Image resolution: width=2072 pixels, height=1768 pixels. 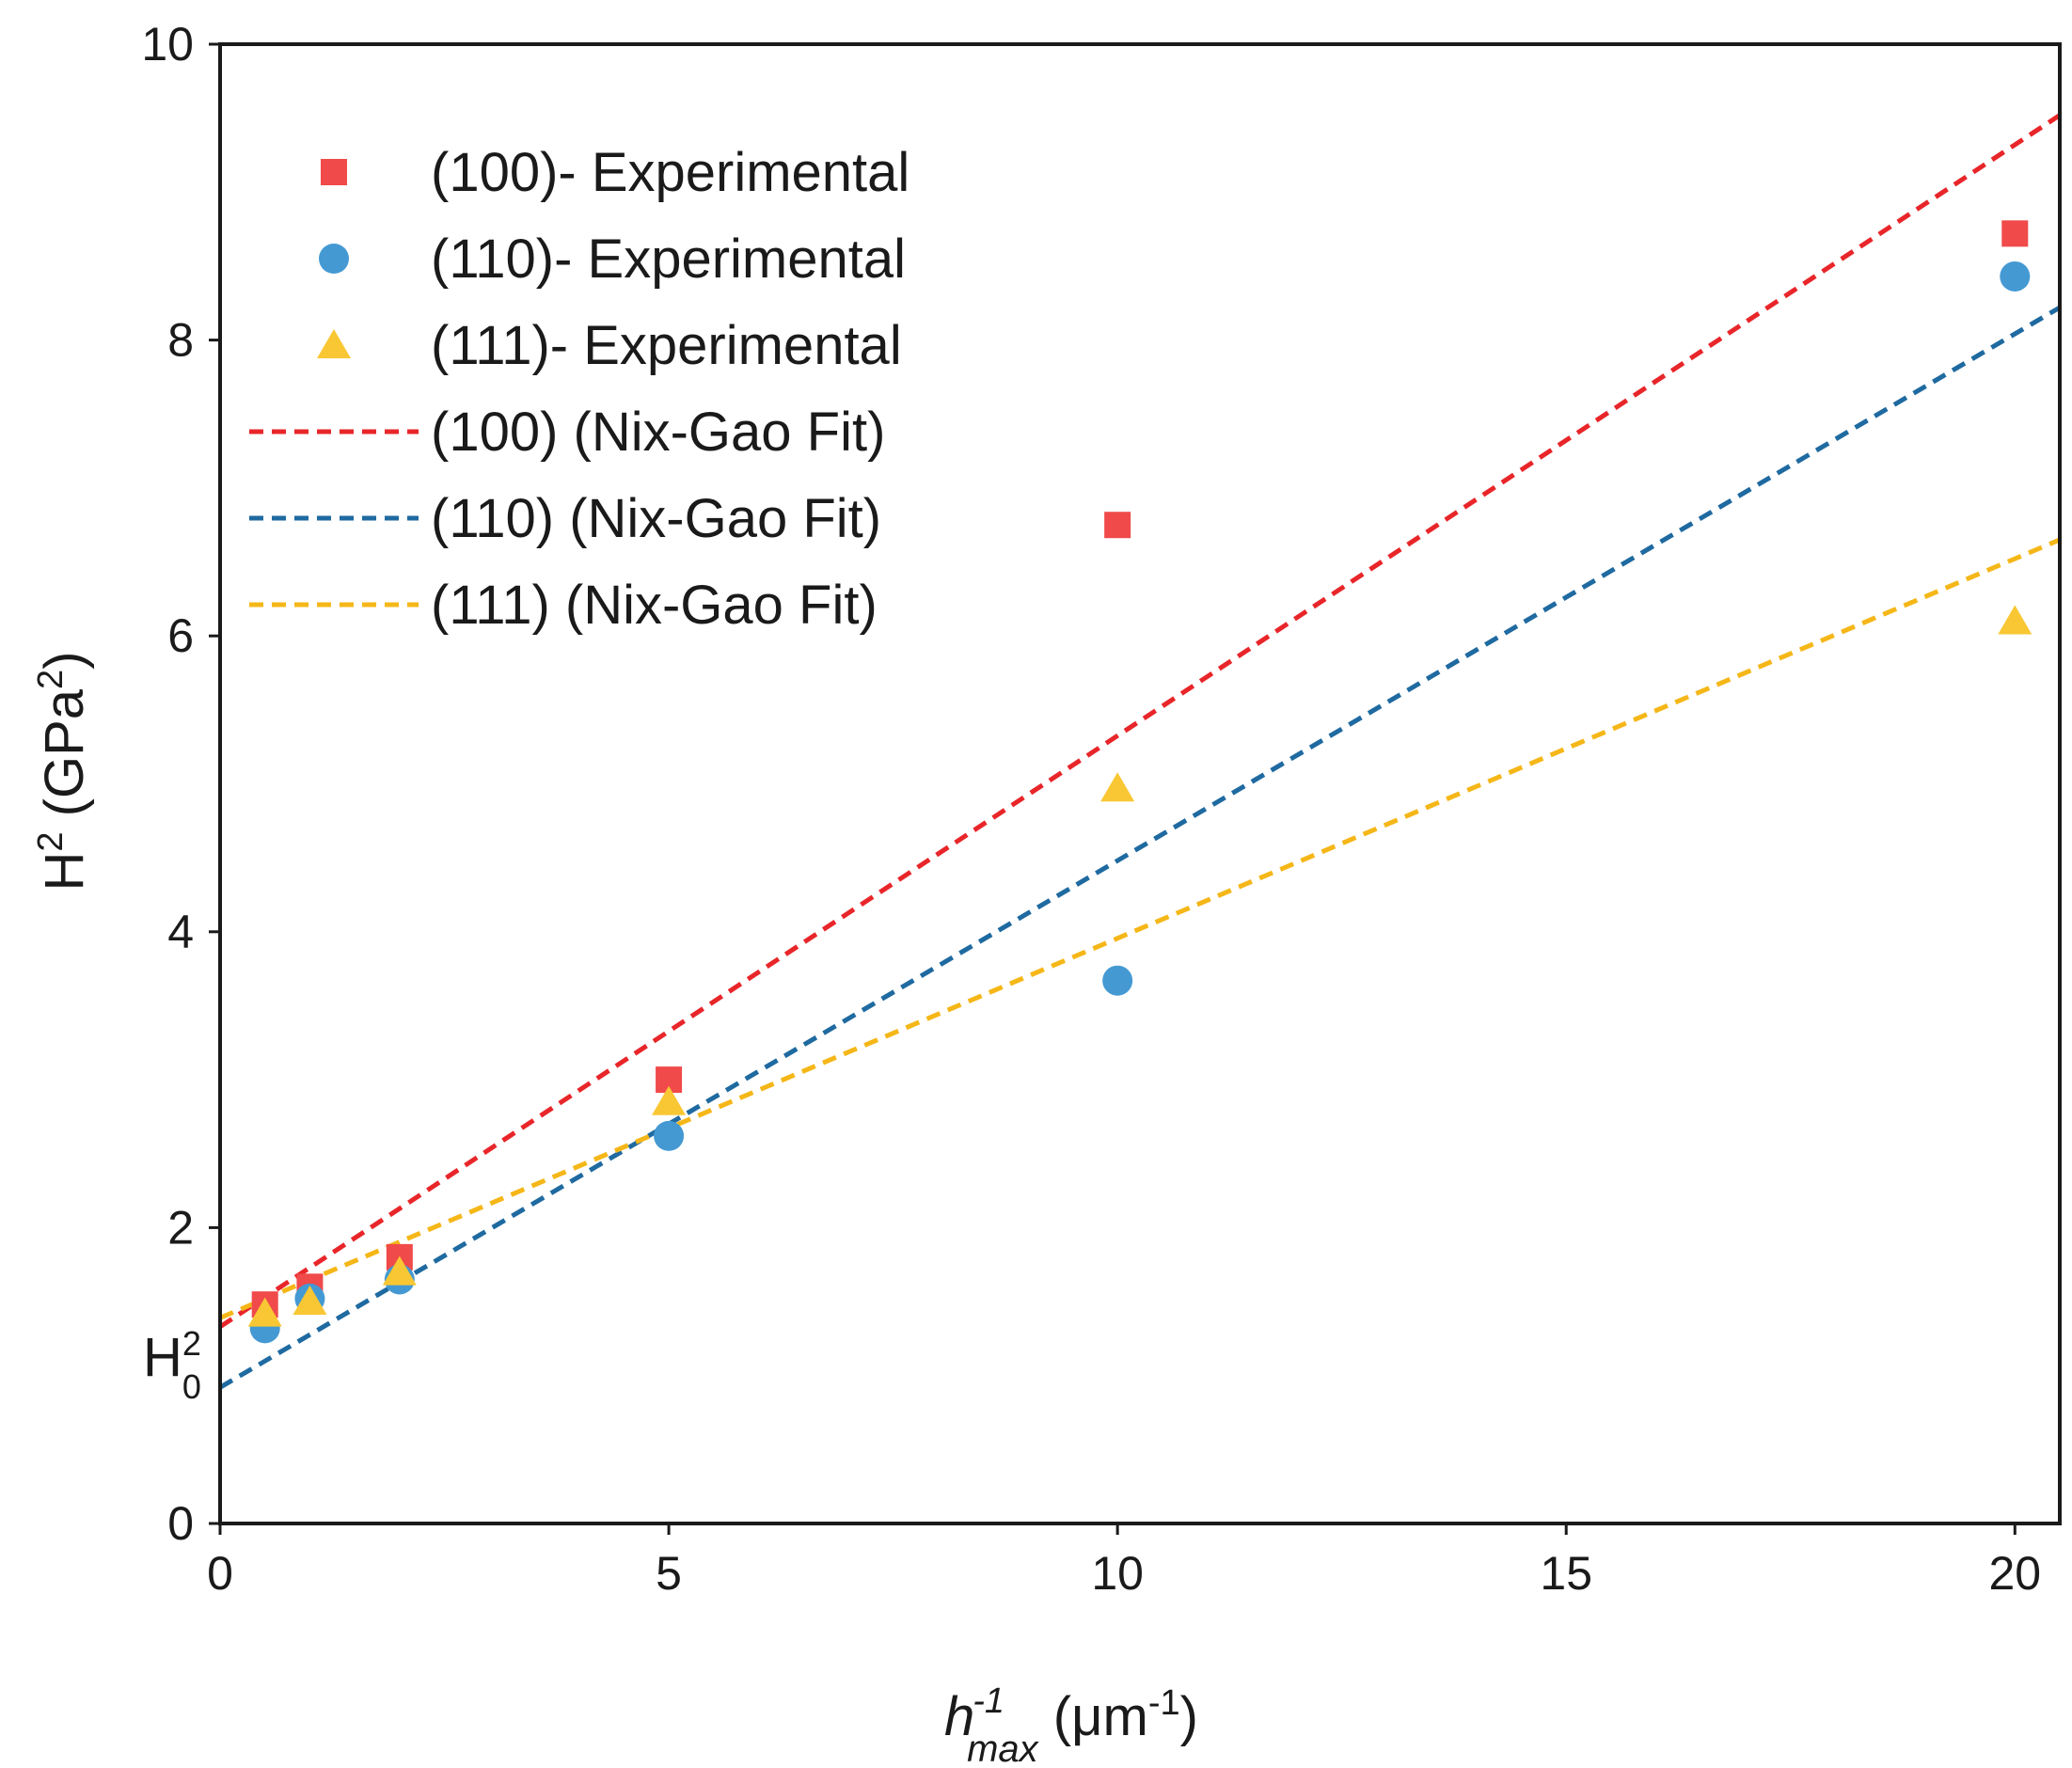 What do you see at coordinates (666, 345) in the screenshot?
I see `legend-label-111-experimental: (111)- Experimental` at bounding box center [666, 345].